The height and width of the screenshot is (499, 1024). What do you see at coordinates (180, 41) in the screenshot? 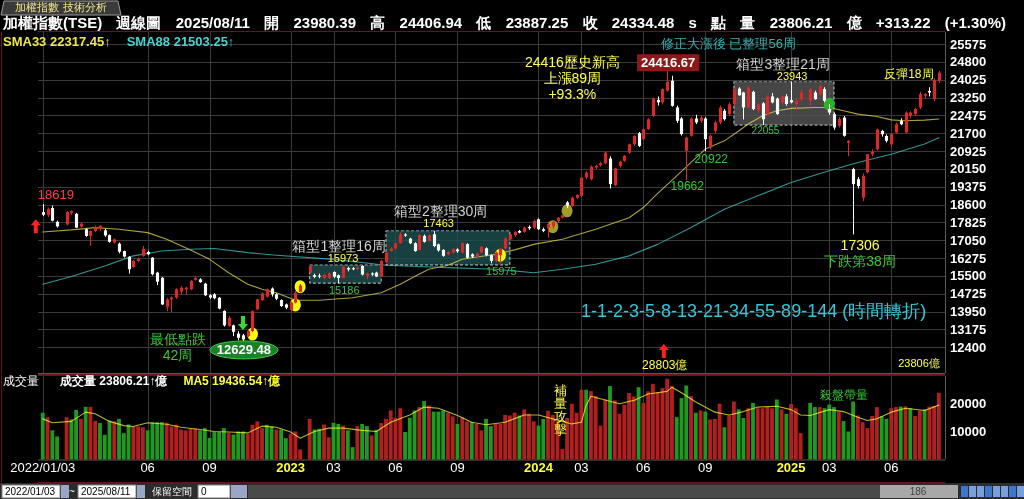
I see `text: SMA88 21503.25↑` at bounding box center [180, 41].